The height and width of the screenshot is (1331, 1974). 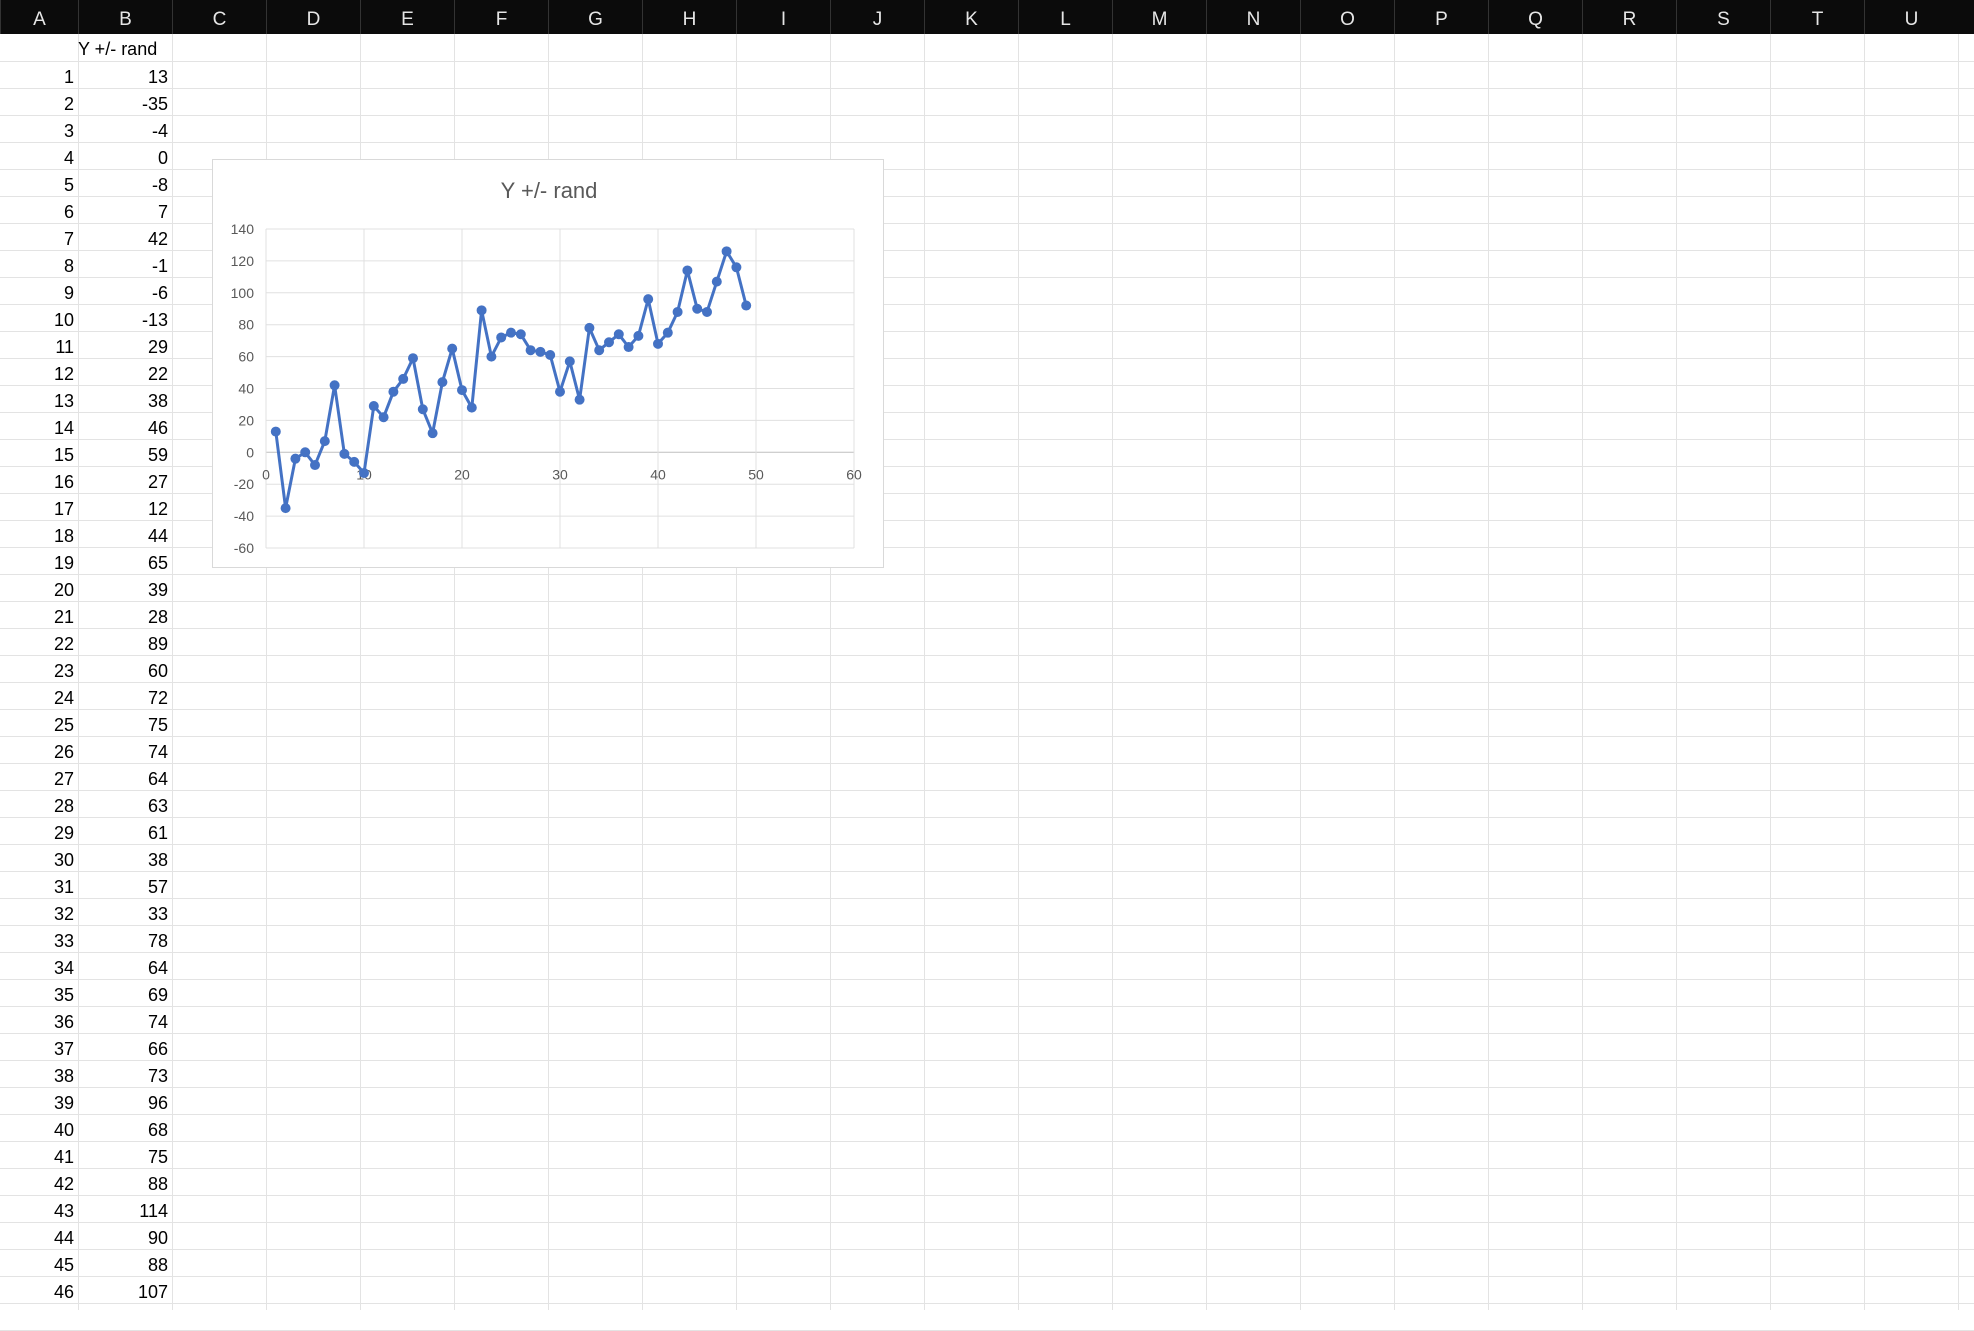 I want to click on cell-a-13: 13, so click(x=63, y=401).